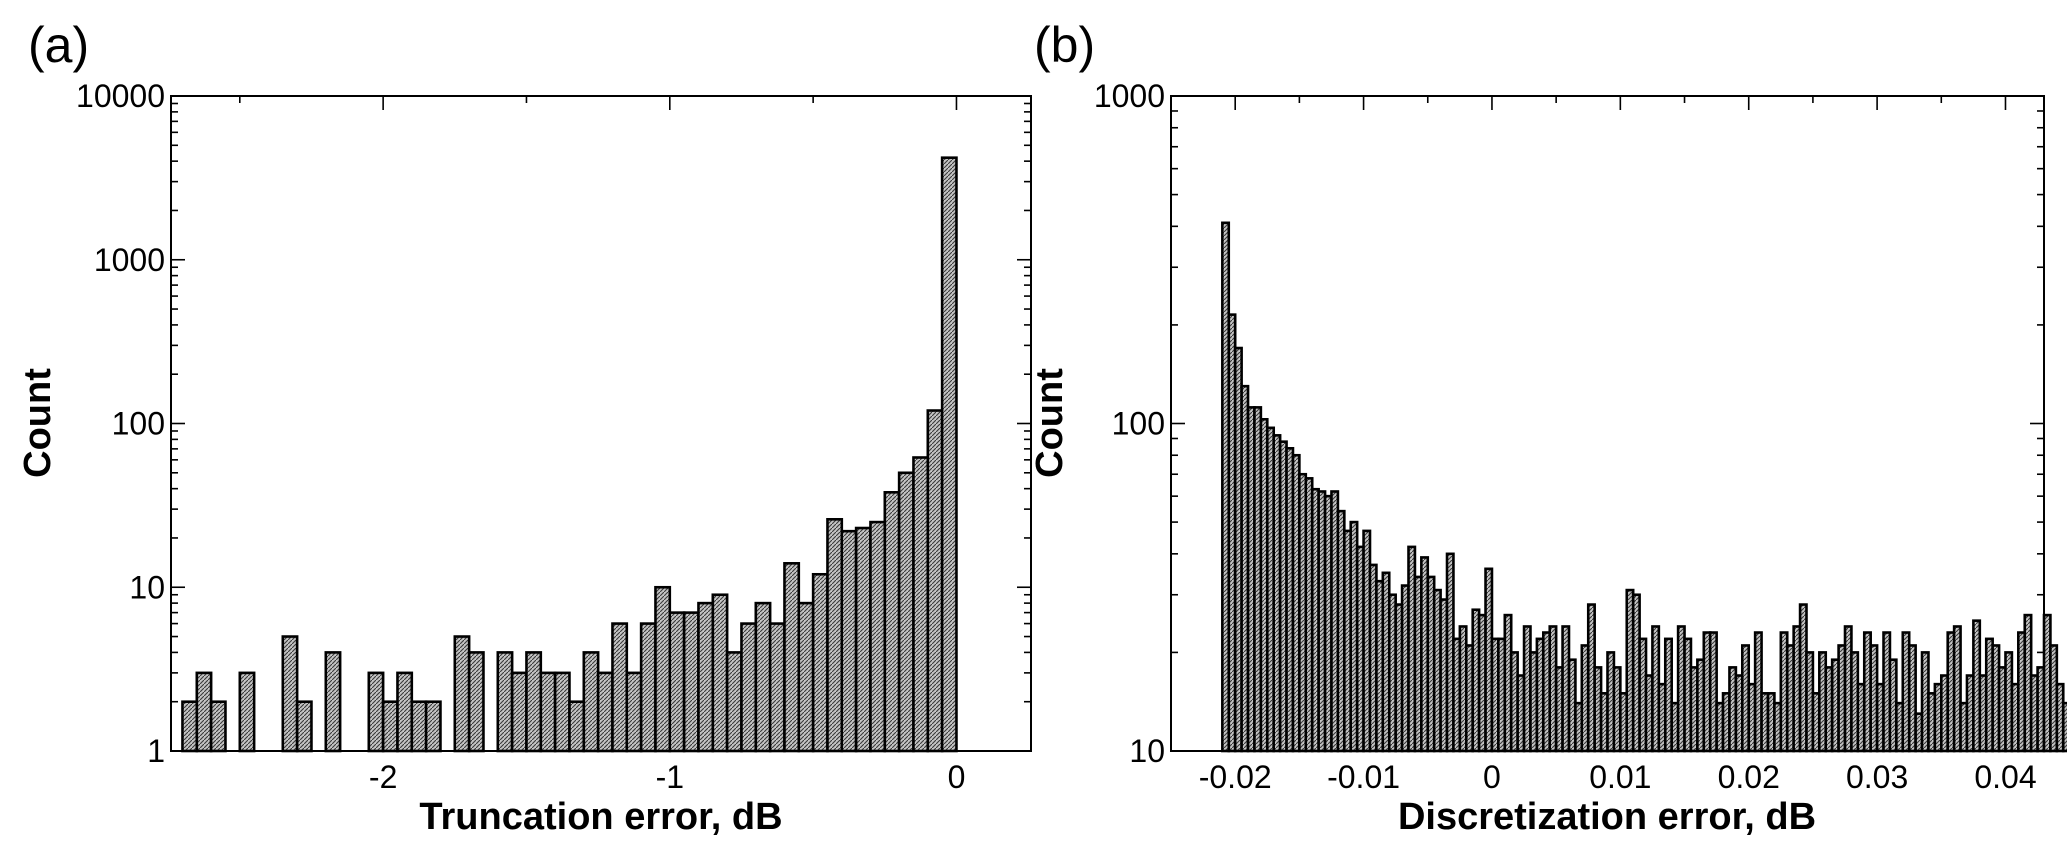  Describe the element at coordinates (1064, 45) in the screenshot. I see `panel-b-label: (b)` at that location.